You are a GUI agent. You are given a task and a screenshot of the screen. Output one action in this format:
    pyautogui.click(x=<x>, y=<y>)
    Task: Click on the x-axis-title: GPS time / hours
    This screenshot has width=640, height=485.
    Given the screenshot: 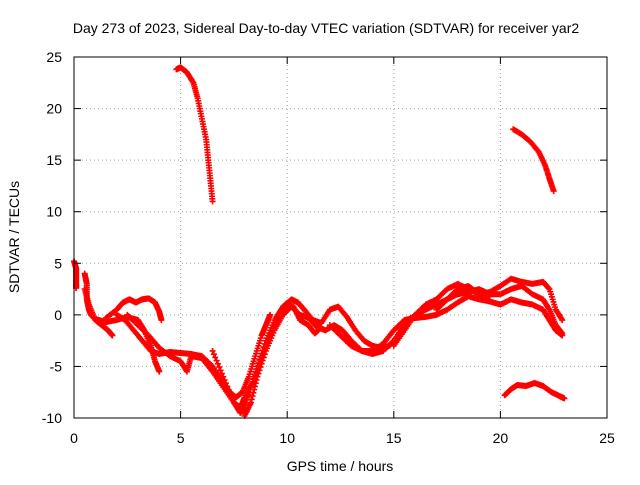 What is the action you would take?
    pyautogui.click(x=340, y=466)
    